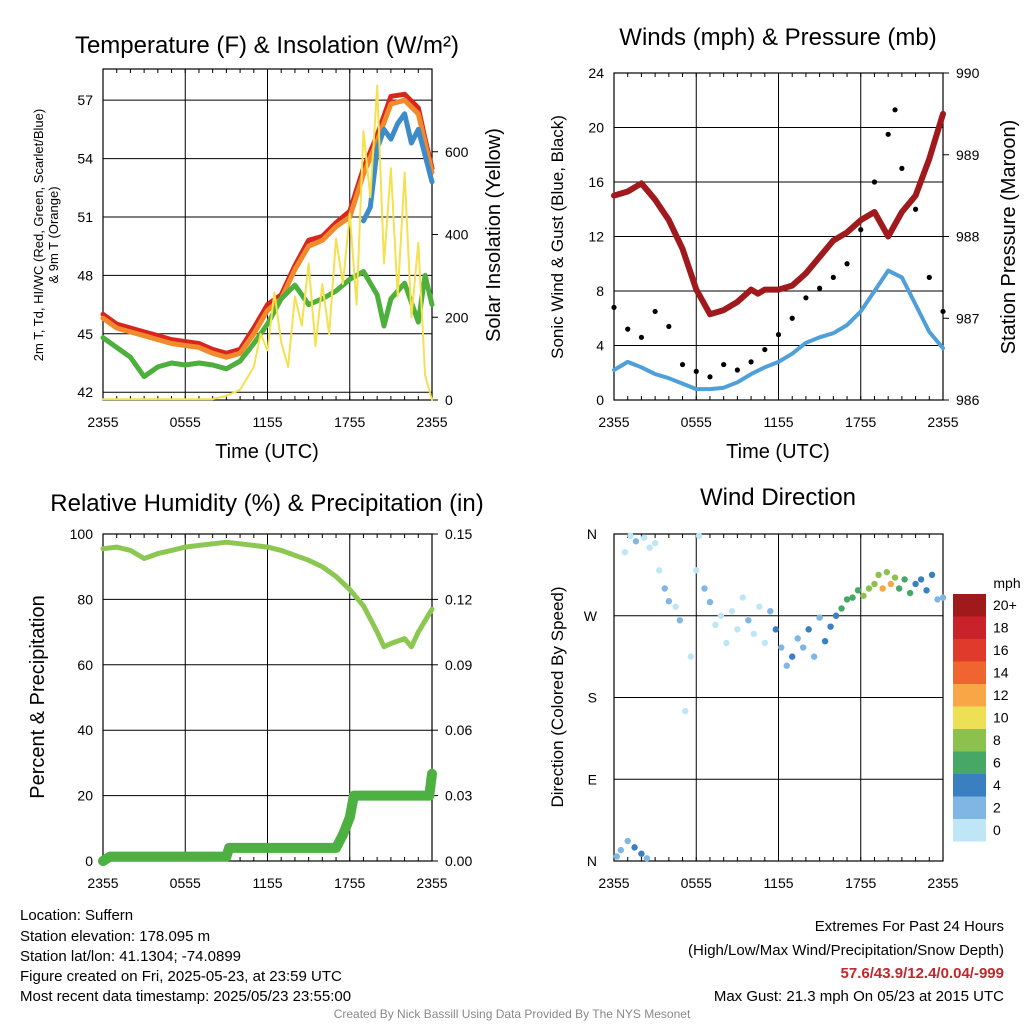 The height and width of the screenshot is (1024, 1024). I want to click on series-sonic-wind, so click(778, 330).